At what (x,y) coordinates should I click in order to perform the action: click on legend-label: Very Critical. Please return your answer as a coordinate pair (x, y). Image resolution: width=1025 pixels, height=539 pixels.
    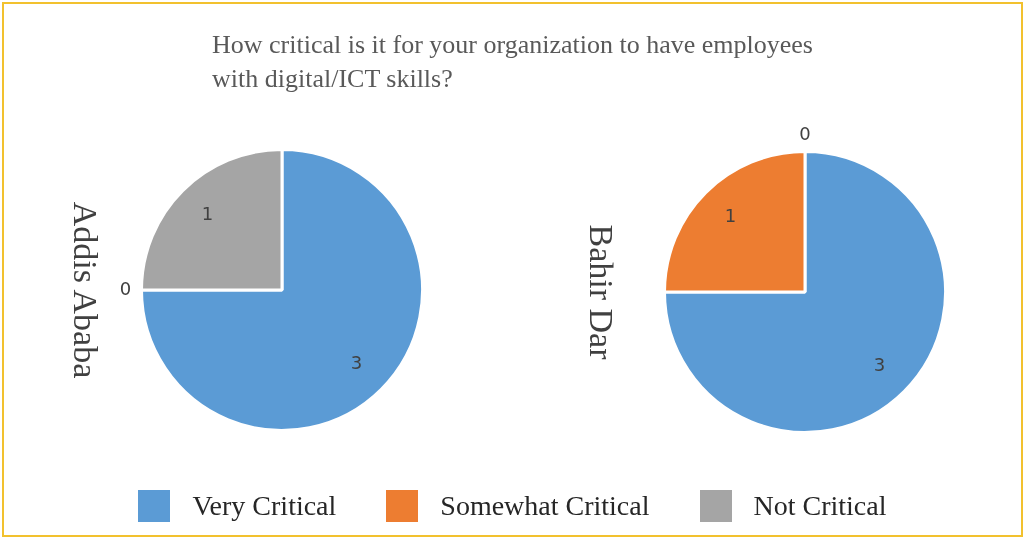
    Looking at the image, I should click on (264, 506).